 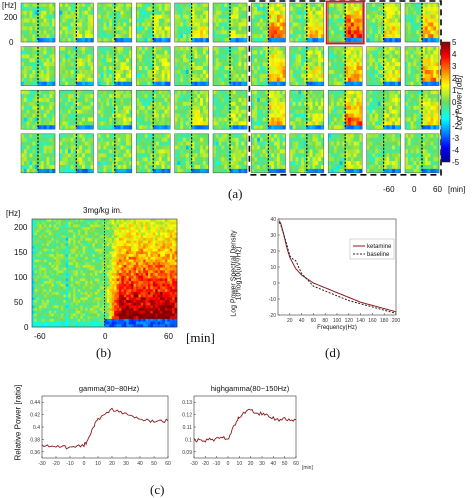 I want to click on panel-b-x-tick-right: 60, so click(x=168, y=336).